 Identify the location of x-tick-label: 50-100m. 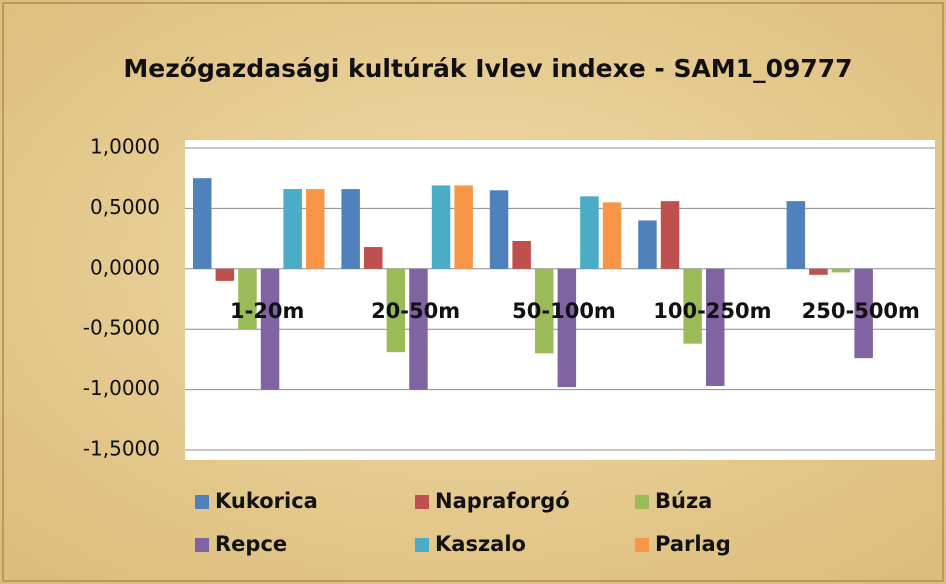
(564, 311).